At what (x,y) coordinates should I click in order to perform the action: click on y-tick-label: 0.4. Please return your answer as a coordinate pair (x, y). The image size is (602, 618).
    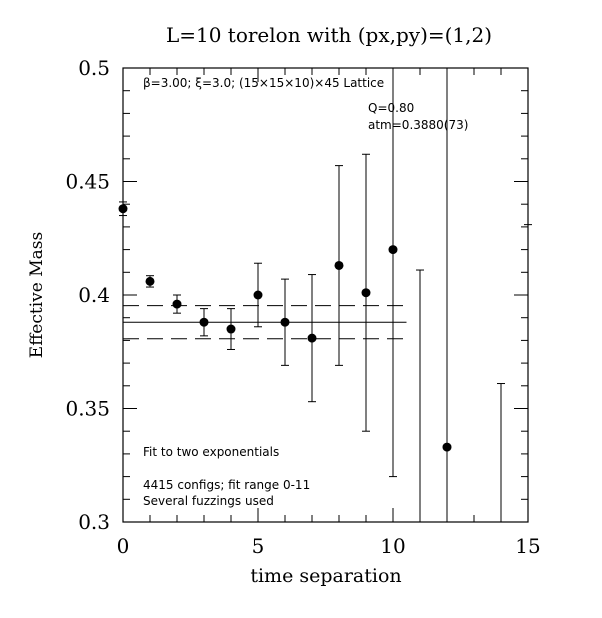
    Looking at the image, I should click on (94, 295).